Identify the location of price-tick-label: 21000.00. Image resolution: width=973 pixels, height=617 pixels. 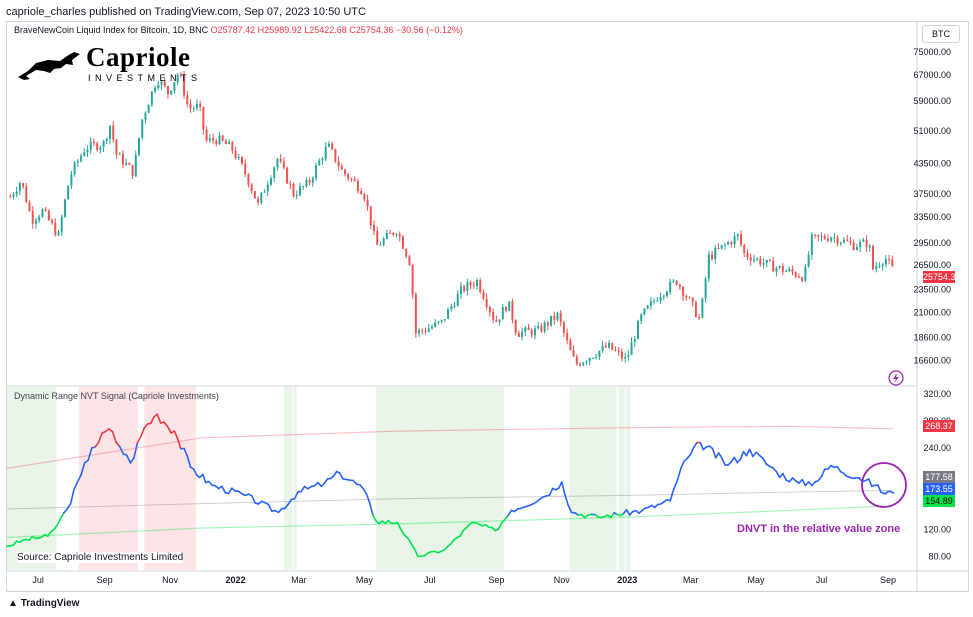
(932, 312).